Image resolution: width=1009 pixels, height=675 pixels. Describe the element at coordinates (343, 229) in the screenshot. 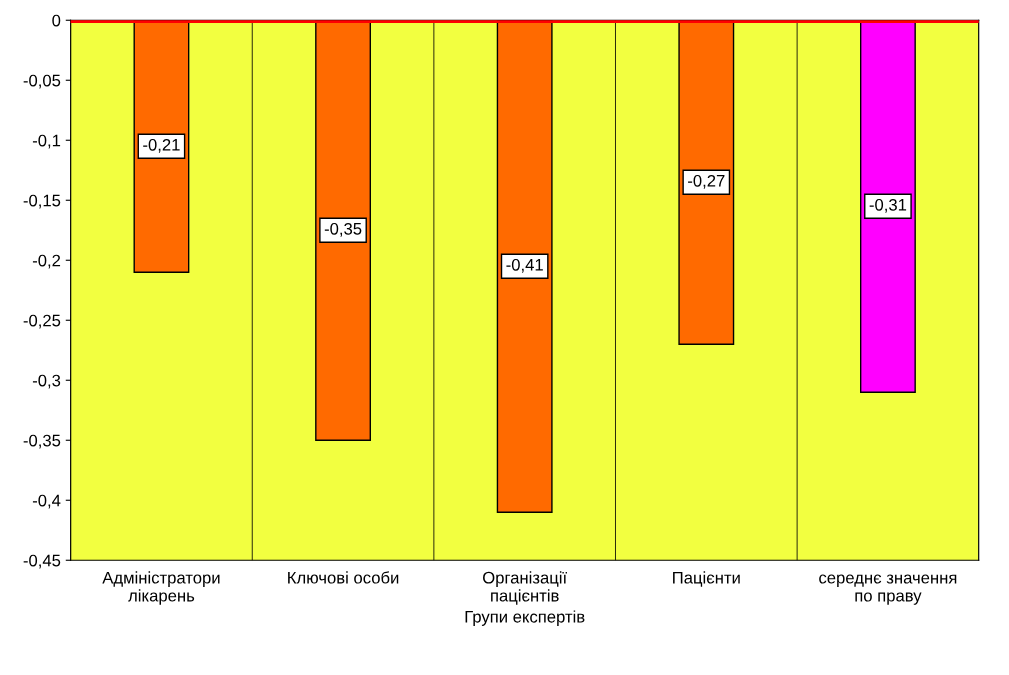

I see `data-label: -0,35` at that location.